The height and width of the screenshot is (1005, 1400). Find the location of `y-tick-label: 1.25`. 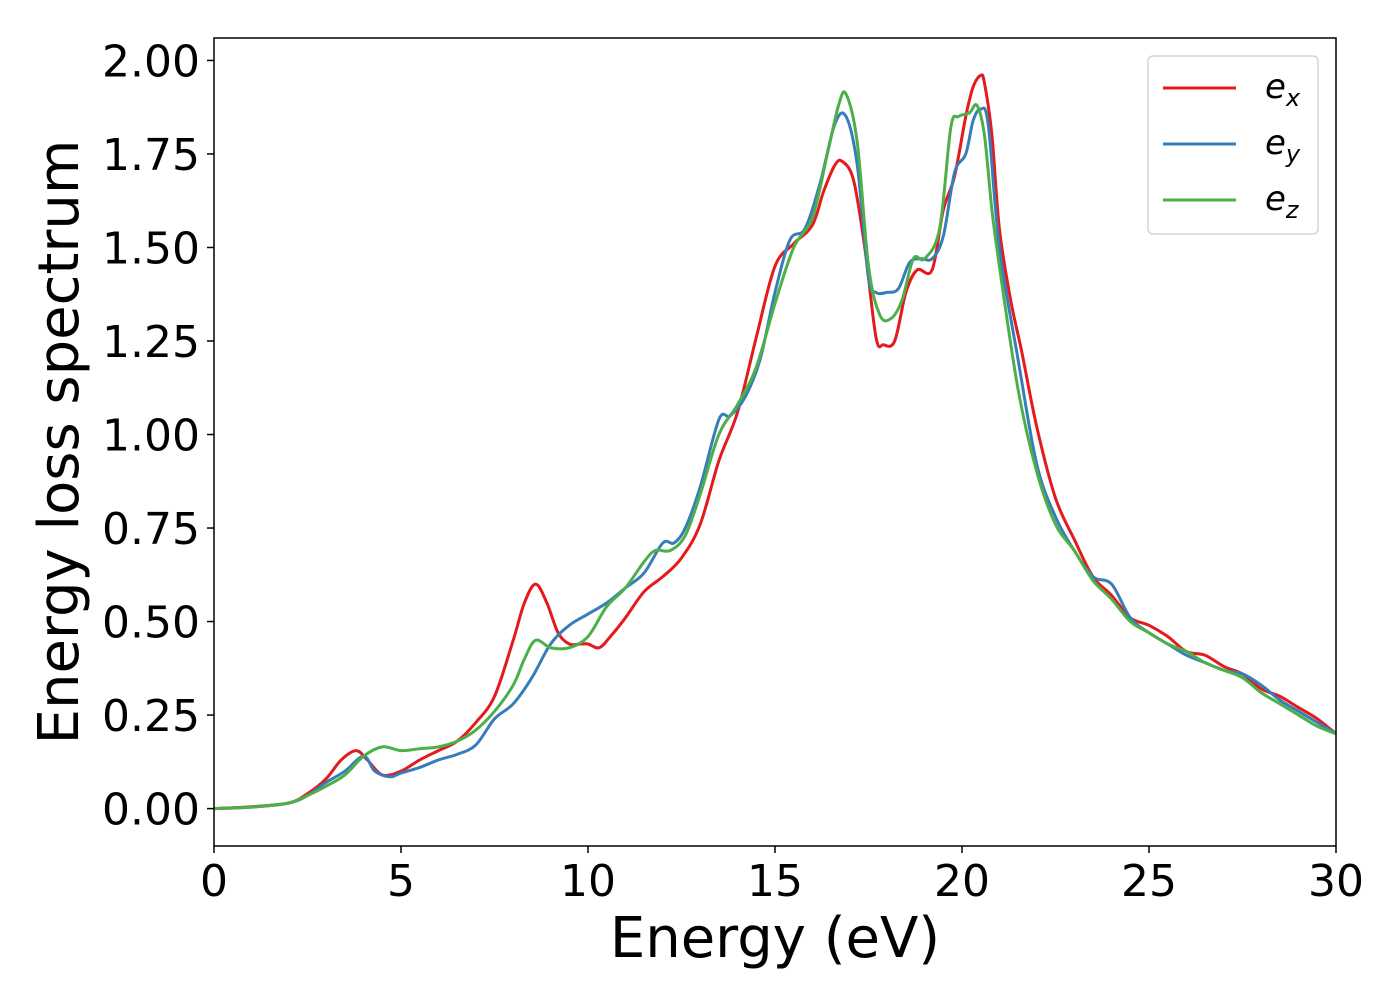

y-tick-label: 1.25 is located at coordinates (151, 342).